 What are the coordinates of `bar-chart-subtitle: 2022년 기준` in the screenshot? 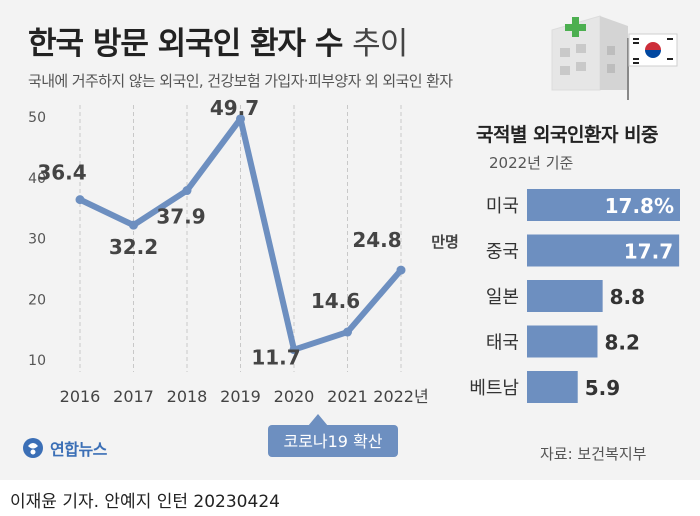 It's located at (531, 163).